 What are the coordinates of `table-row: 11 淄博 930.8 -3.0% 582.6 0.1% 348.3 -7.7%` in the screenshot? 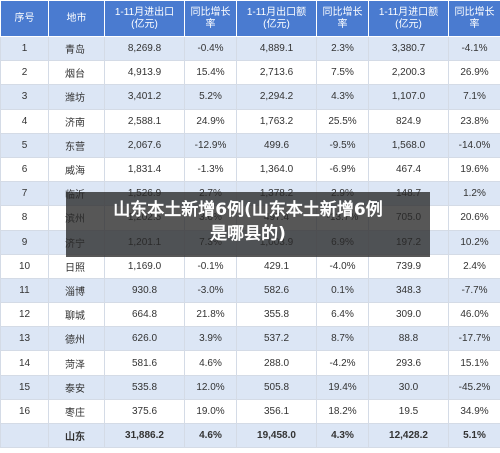 It's located at (250, 290).